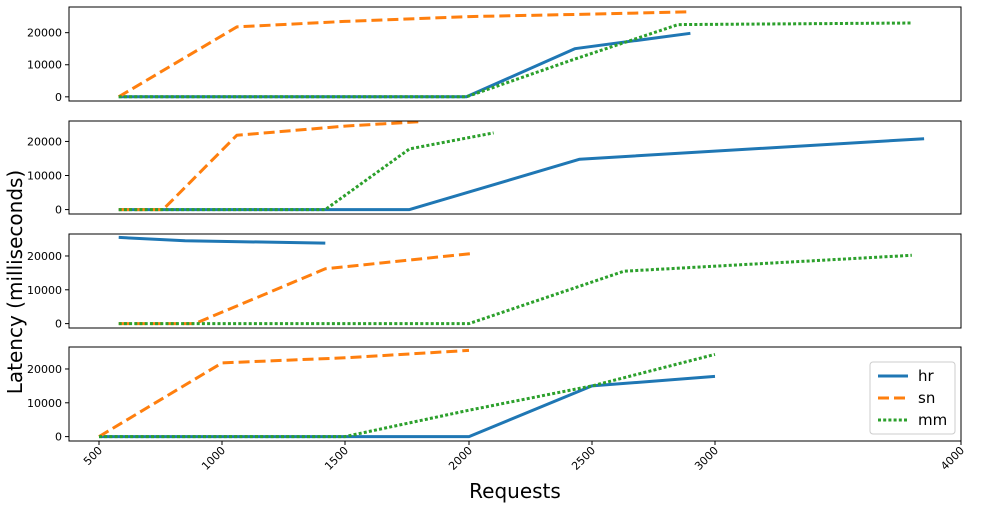 The image size is (983, 509). What do you see at coordinates (336, 458) in the screenshot?
I see `x-tick-label: 1500` at bounding box center [336, 458].